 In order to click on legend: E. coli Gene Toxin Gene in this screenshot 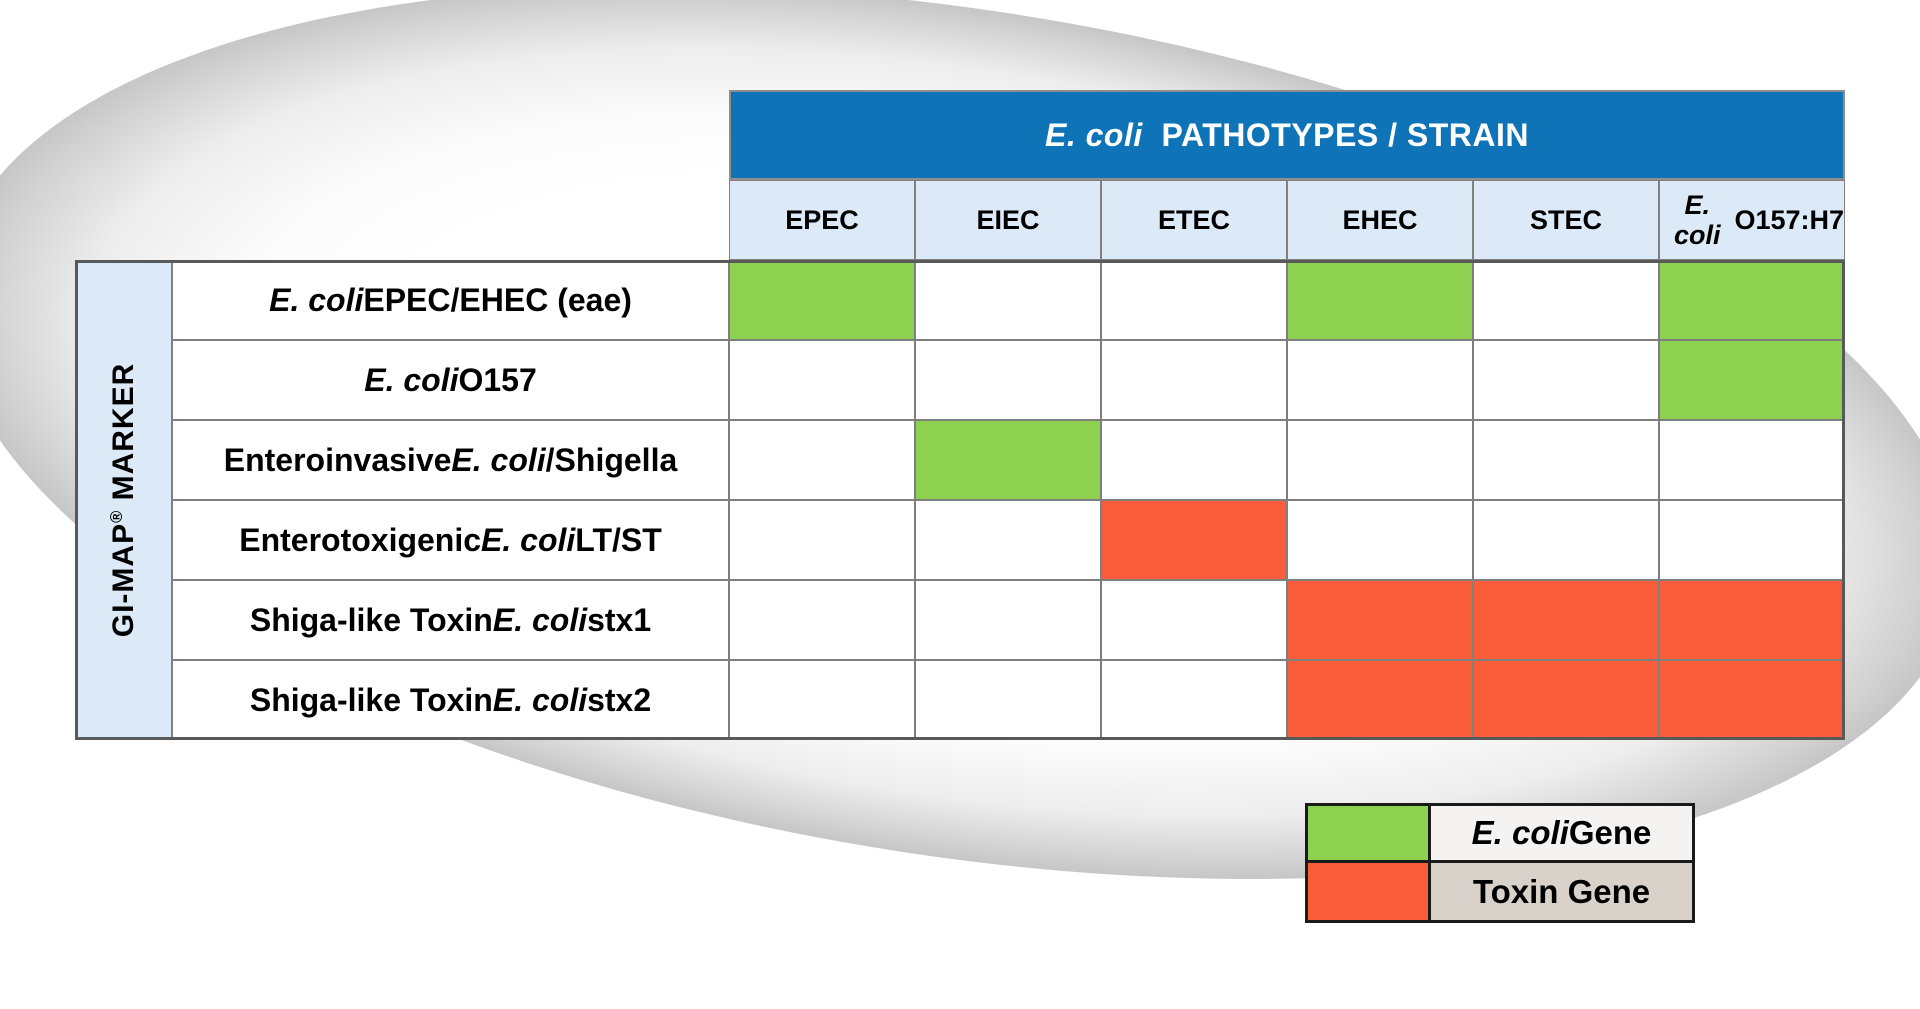, I will do `click(1500, 863)`.